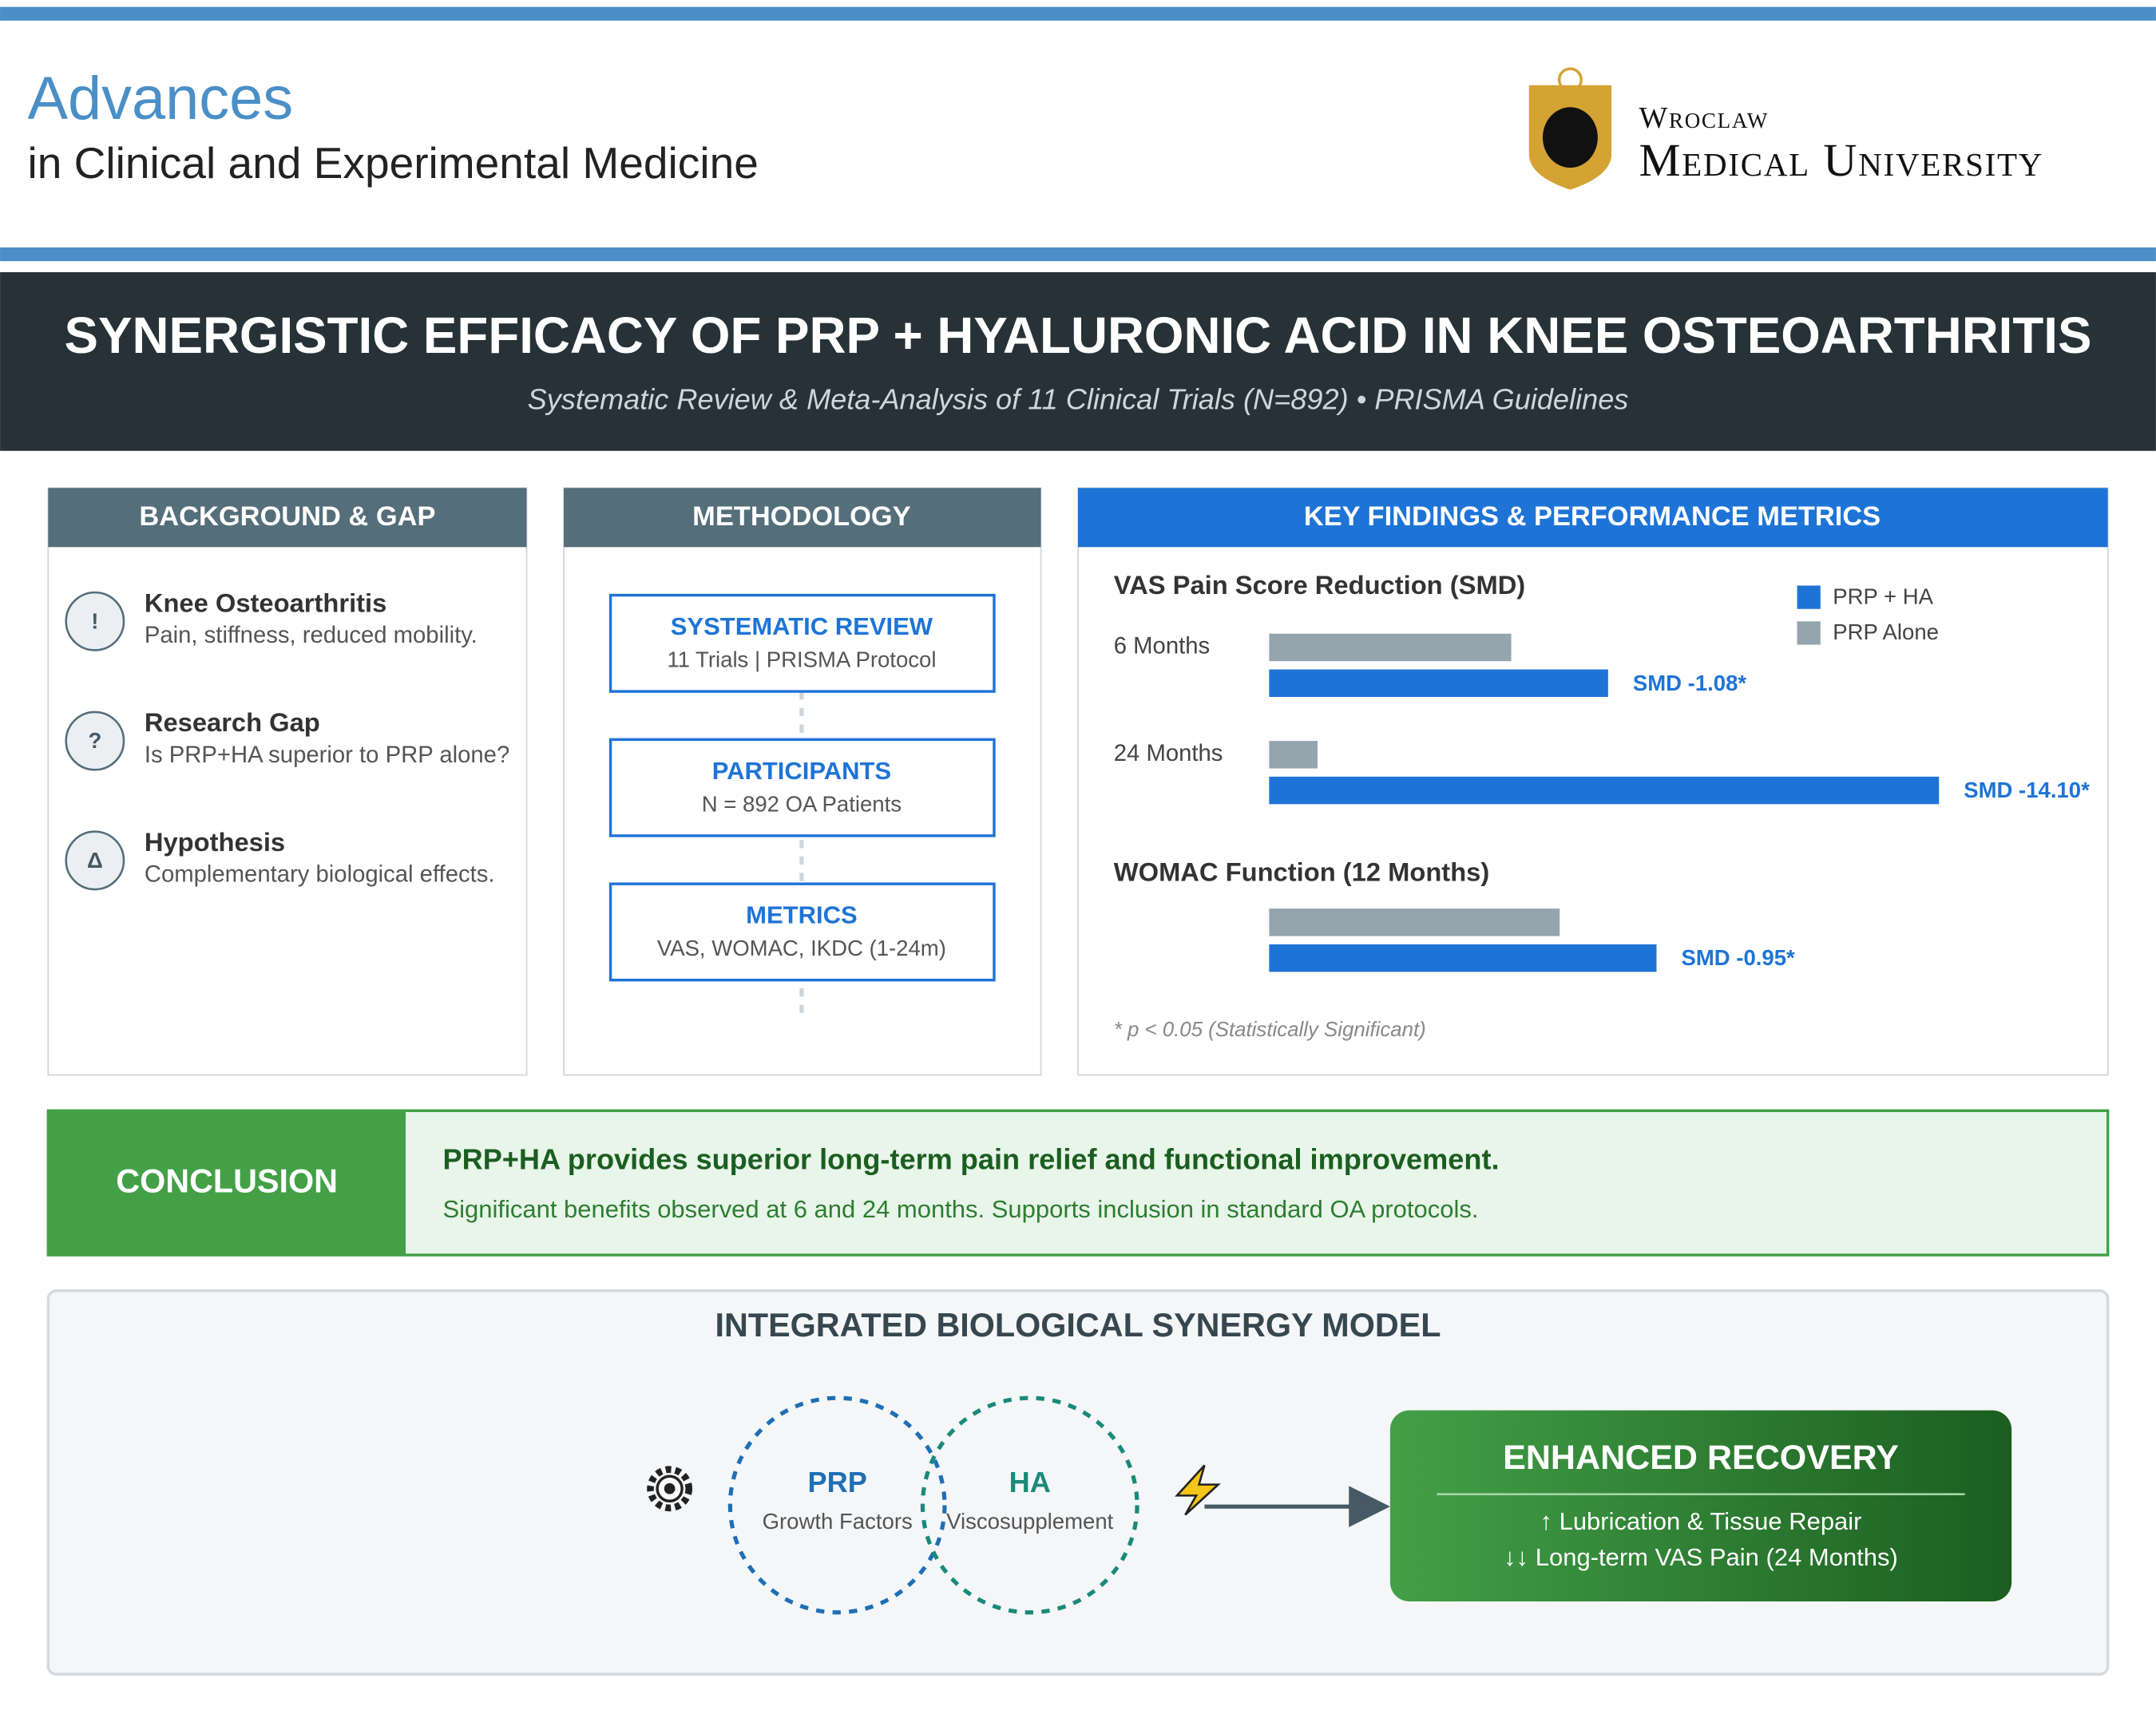 The width and height of the screenshot is (2156, 1710). Describe the element at coordinates (1162, 646) in the screenshot. I see `category-label: 6 Months` at that location.